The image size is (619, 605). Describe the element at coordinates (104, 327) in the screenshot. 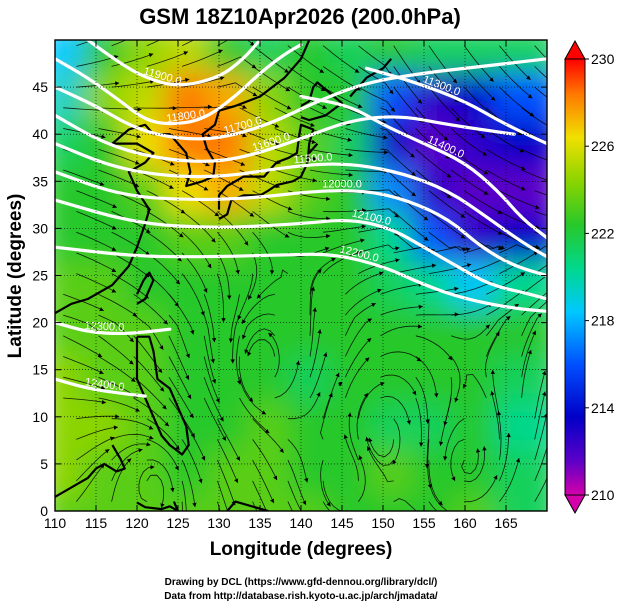

I see `contour-label: 12300.0` at that location.